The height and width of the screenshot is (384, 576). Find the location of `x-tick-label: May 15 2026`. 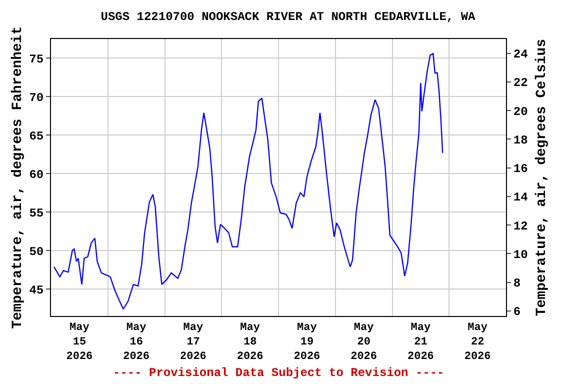

x-tick-label: May 15 2026 is located at coordinates (79, 342).